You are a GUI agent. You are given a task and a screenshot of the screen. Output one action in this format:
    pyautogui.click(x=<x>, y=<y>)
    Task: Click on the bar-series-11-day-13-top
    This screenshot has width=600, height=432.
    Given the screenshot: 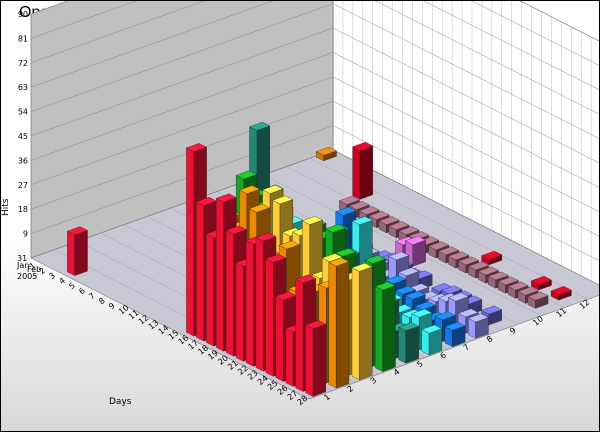 What is the action you would take?
    pyautogui.click(x=399, y=225)
    